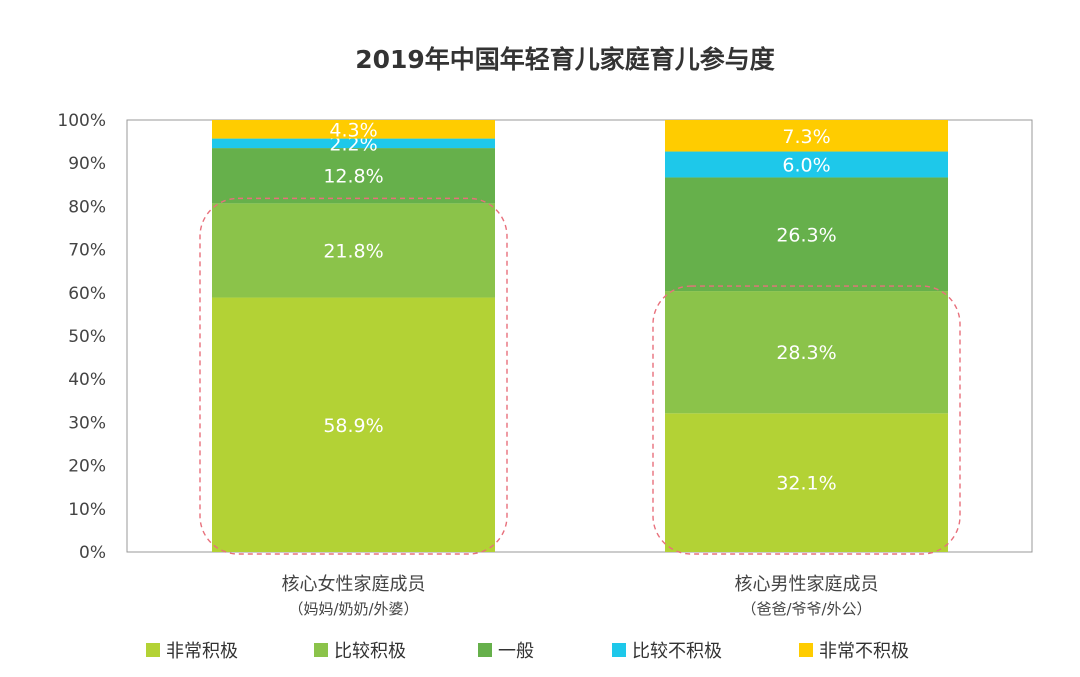 The height and width of the screenshot is (677, 1080). I want to click on data-label: 28.3%, so click(806, 353).